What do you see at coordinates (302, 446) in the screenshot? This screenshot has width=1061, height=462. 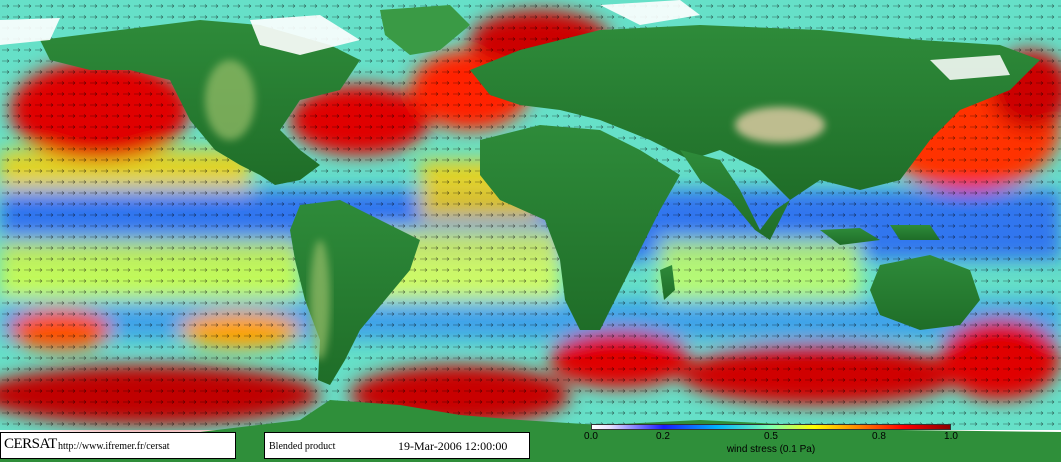 I see `product-label: Blended product` at bounding box center [302, 446].